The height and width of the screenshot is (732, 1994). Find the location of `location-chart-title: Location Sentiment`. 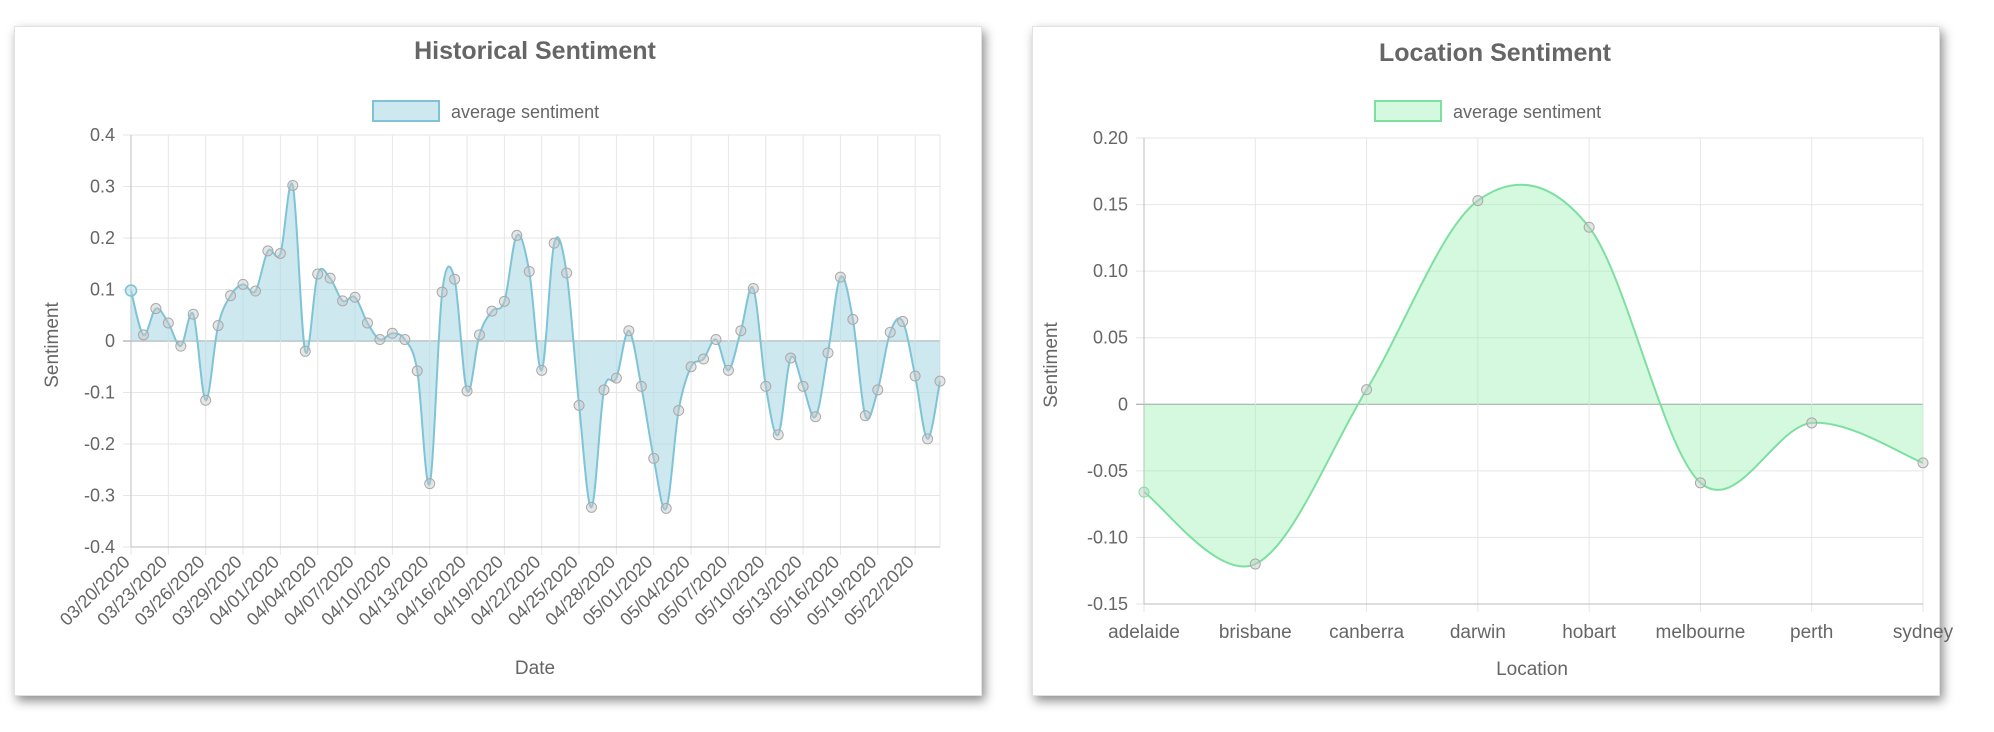

location-chart-title: Location Sentiment is located at coordinates (1495, 53).